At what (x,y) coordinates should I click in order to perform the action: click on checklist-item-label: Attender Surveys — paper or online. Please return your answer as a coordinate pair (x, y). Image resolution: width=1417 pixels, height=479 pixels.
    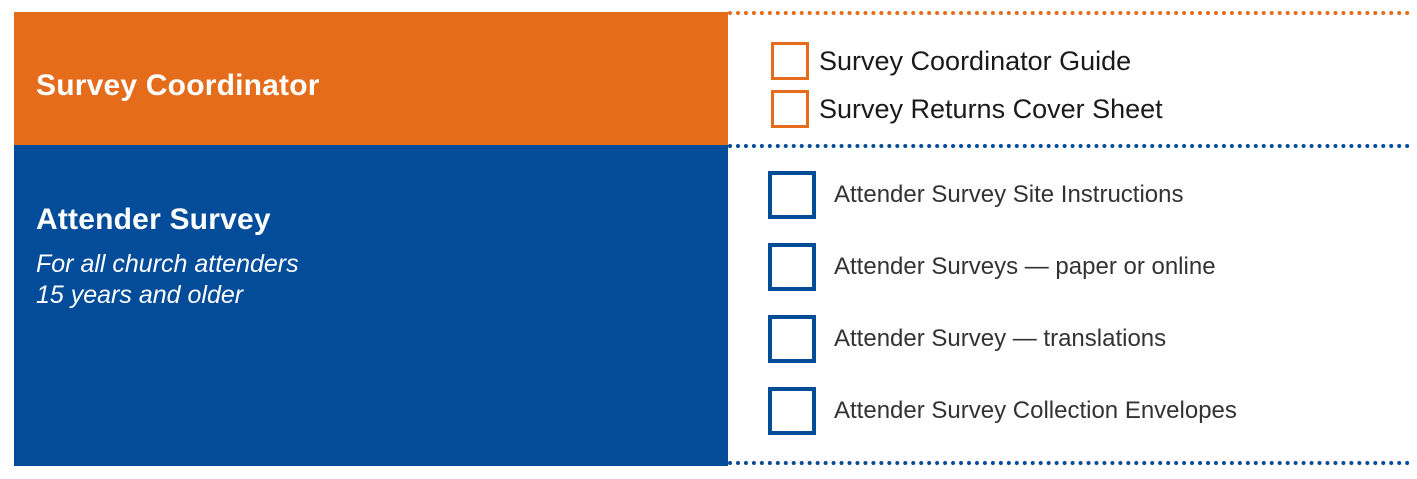
    Looking at the image, I should click on (1025, 266).